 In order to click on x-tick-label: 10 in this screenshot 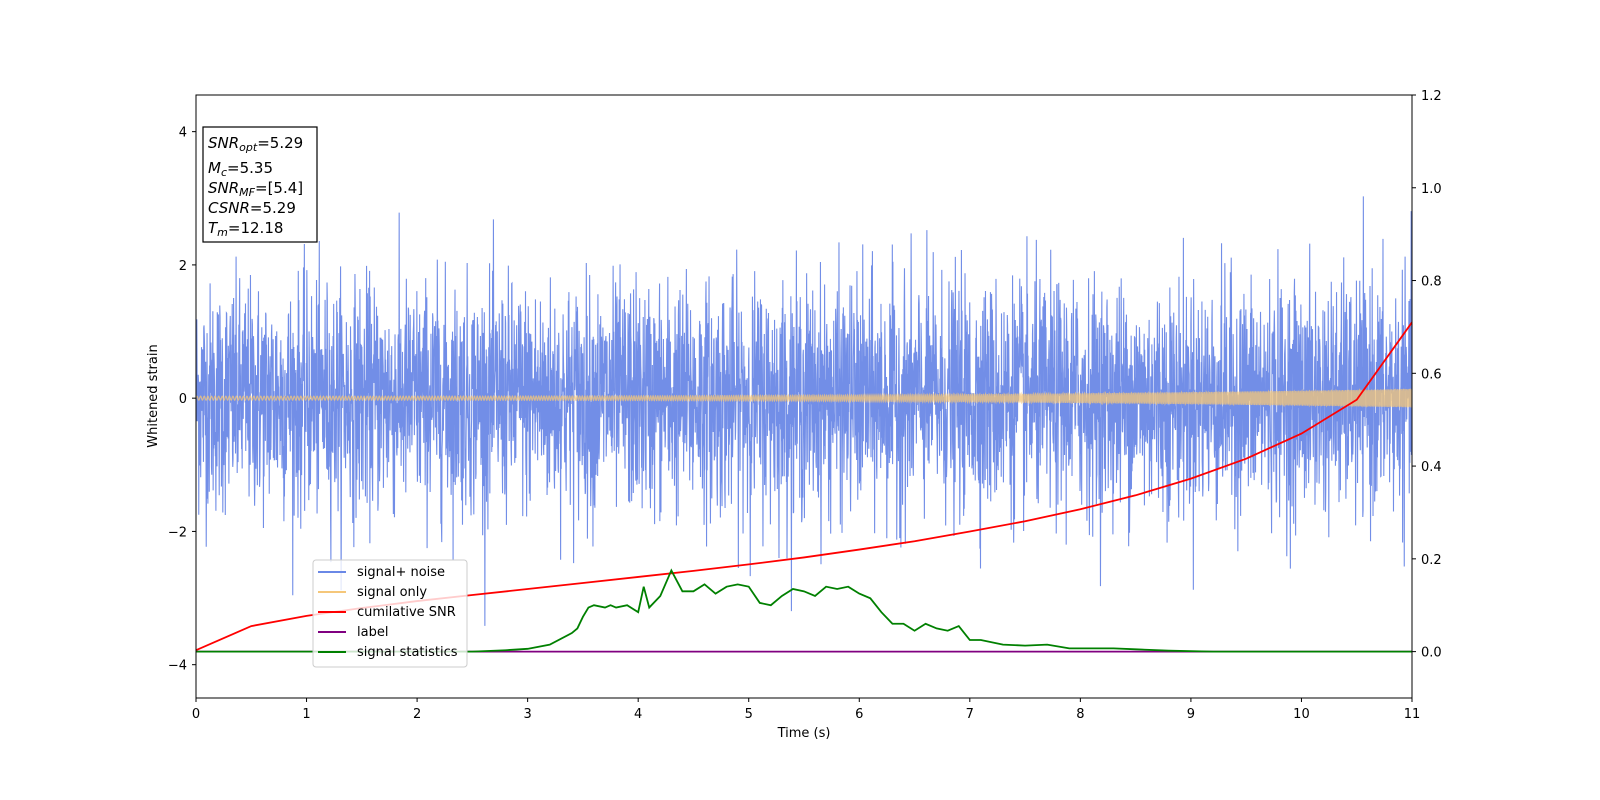, I will do `click(1301, 714)`.